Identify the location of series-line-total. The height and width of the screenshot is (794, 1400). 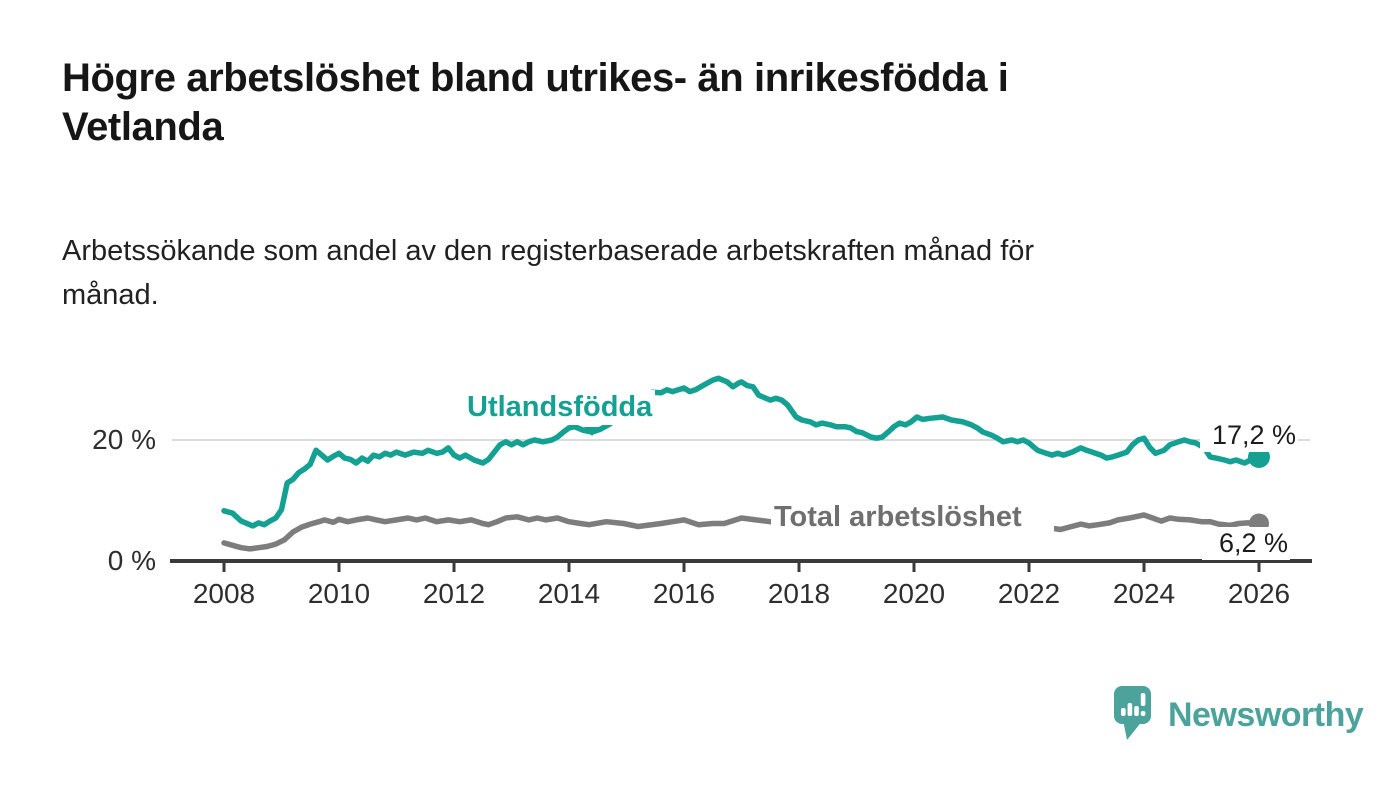
(741, 532).